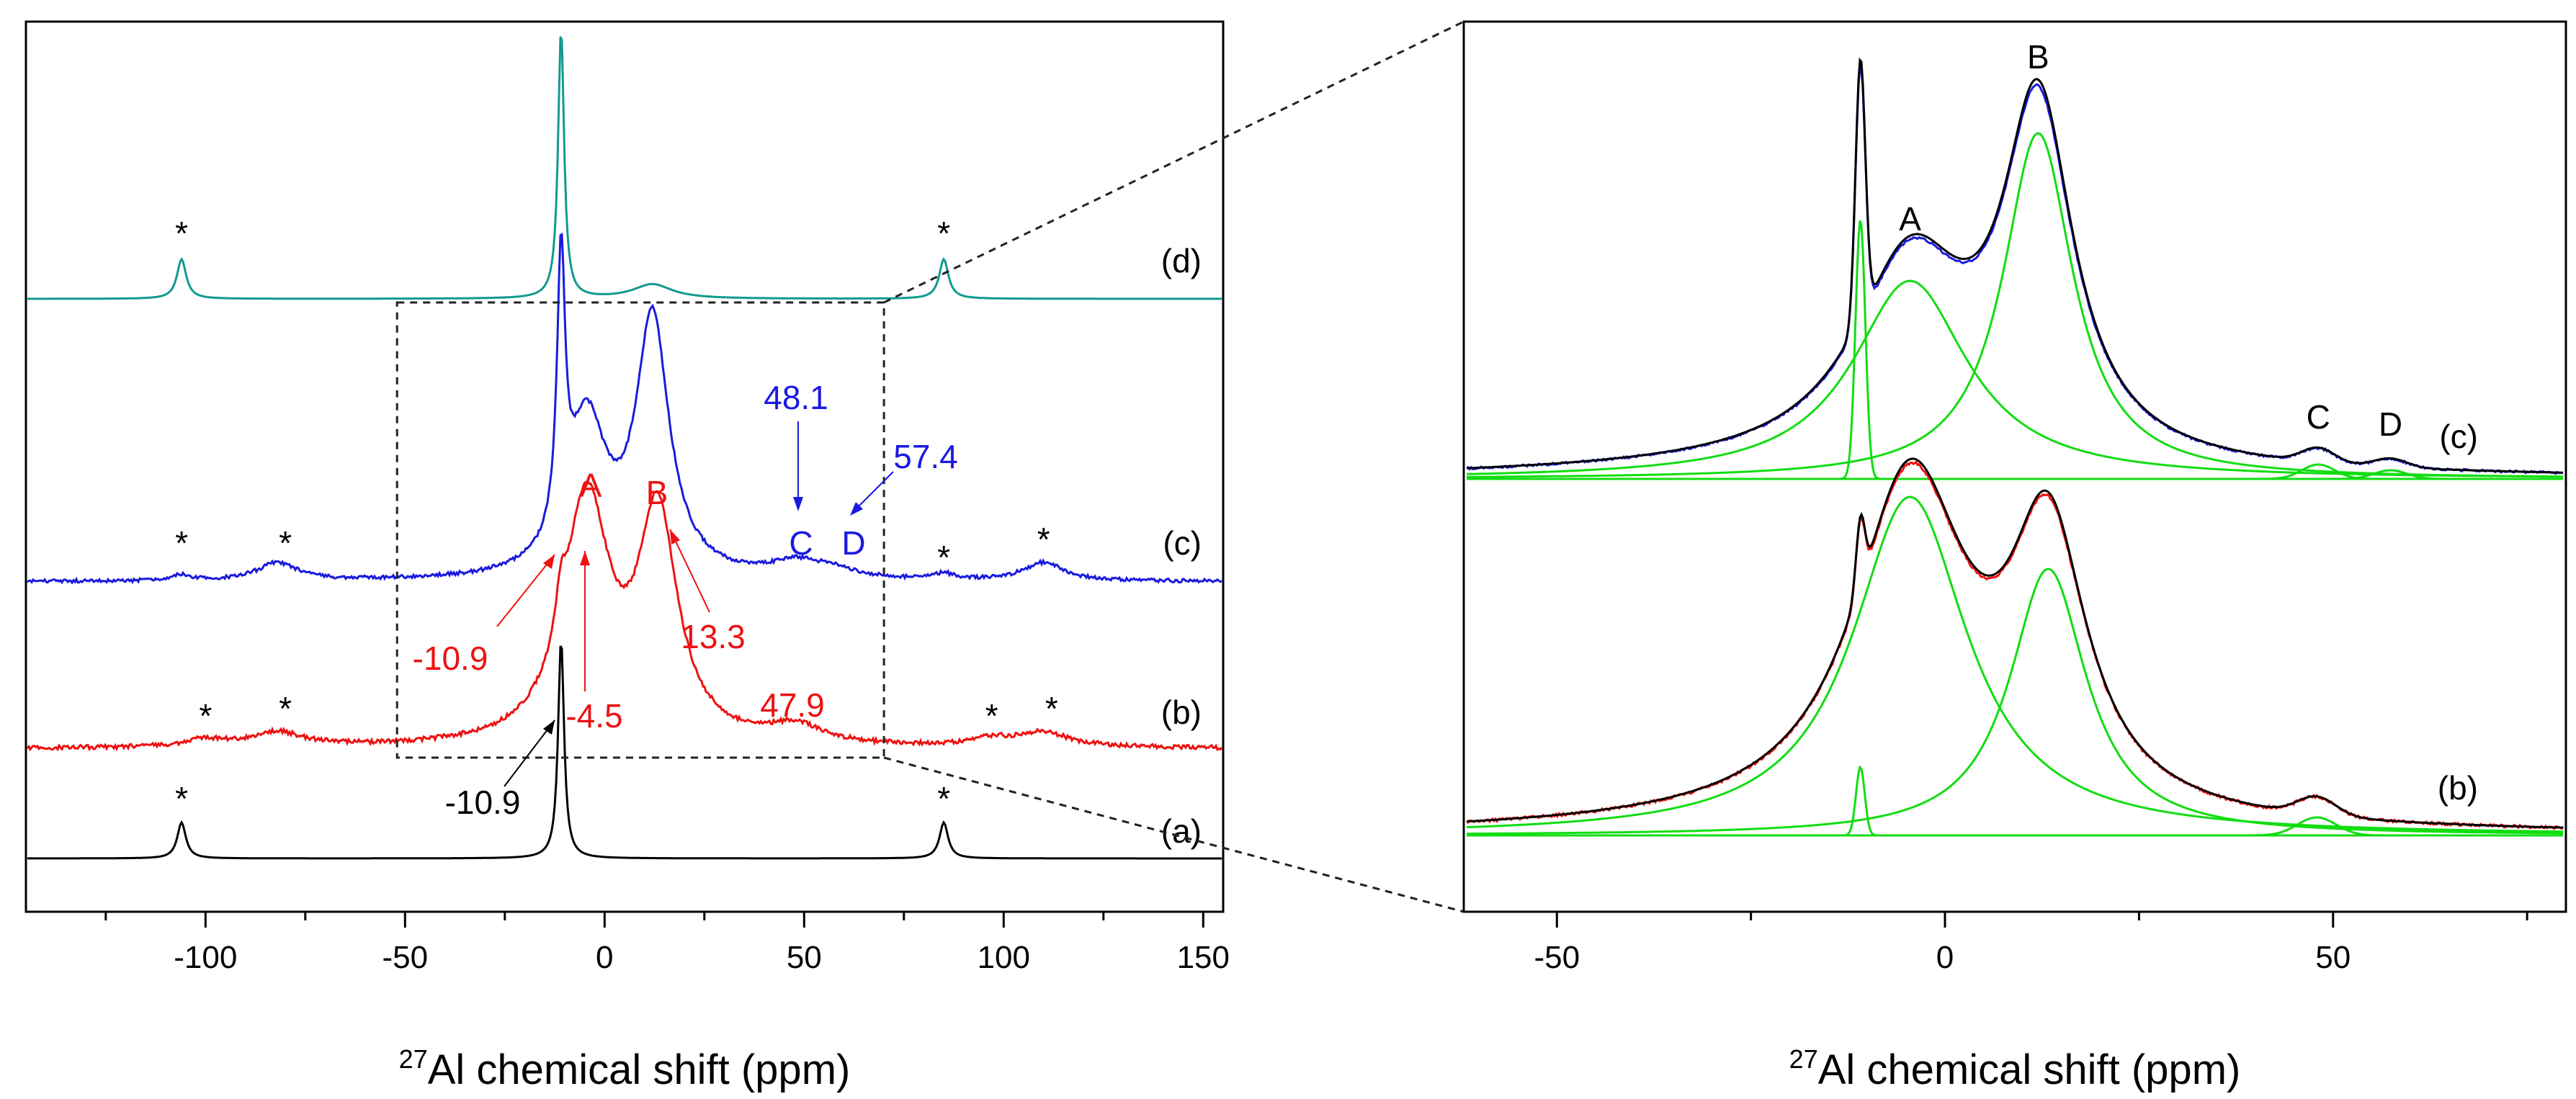 Image resolution: width=2576 pixels, height=1099 pixels. Describe the element at coordinates (205, 957) in the screenshot. I see `left-tick-label: -100` at that location.